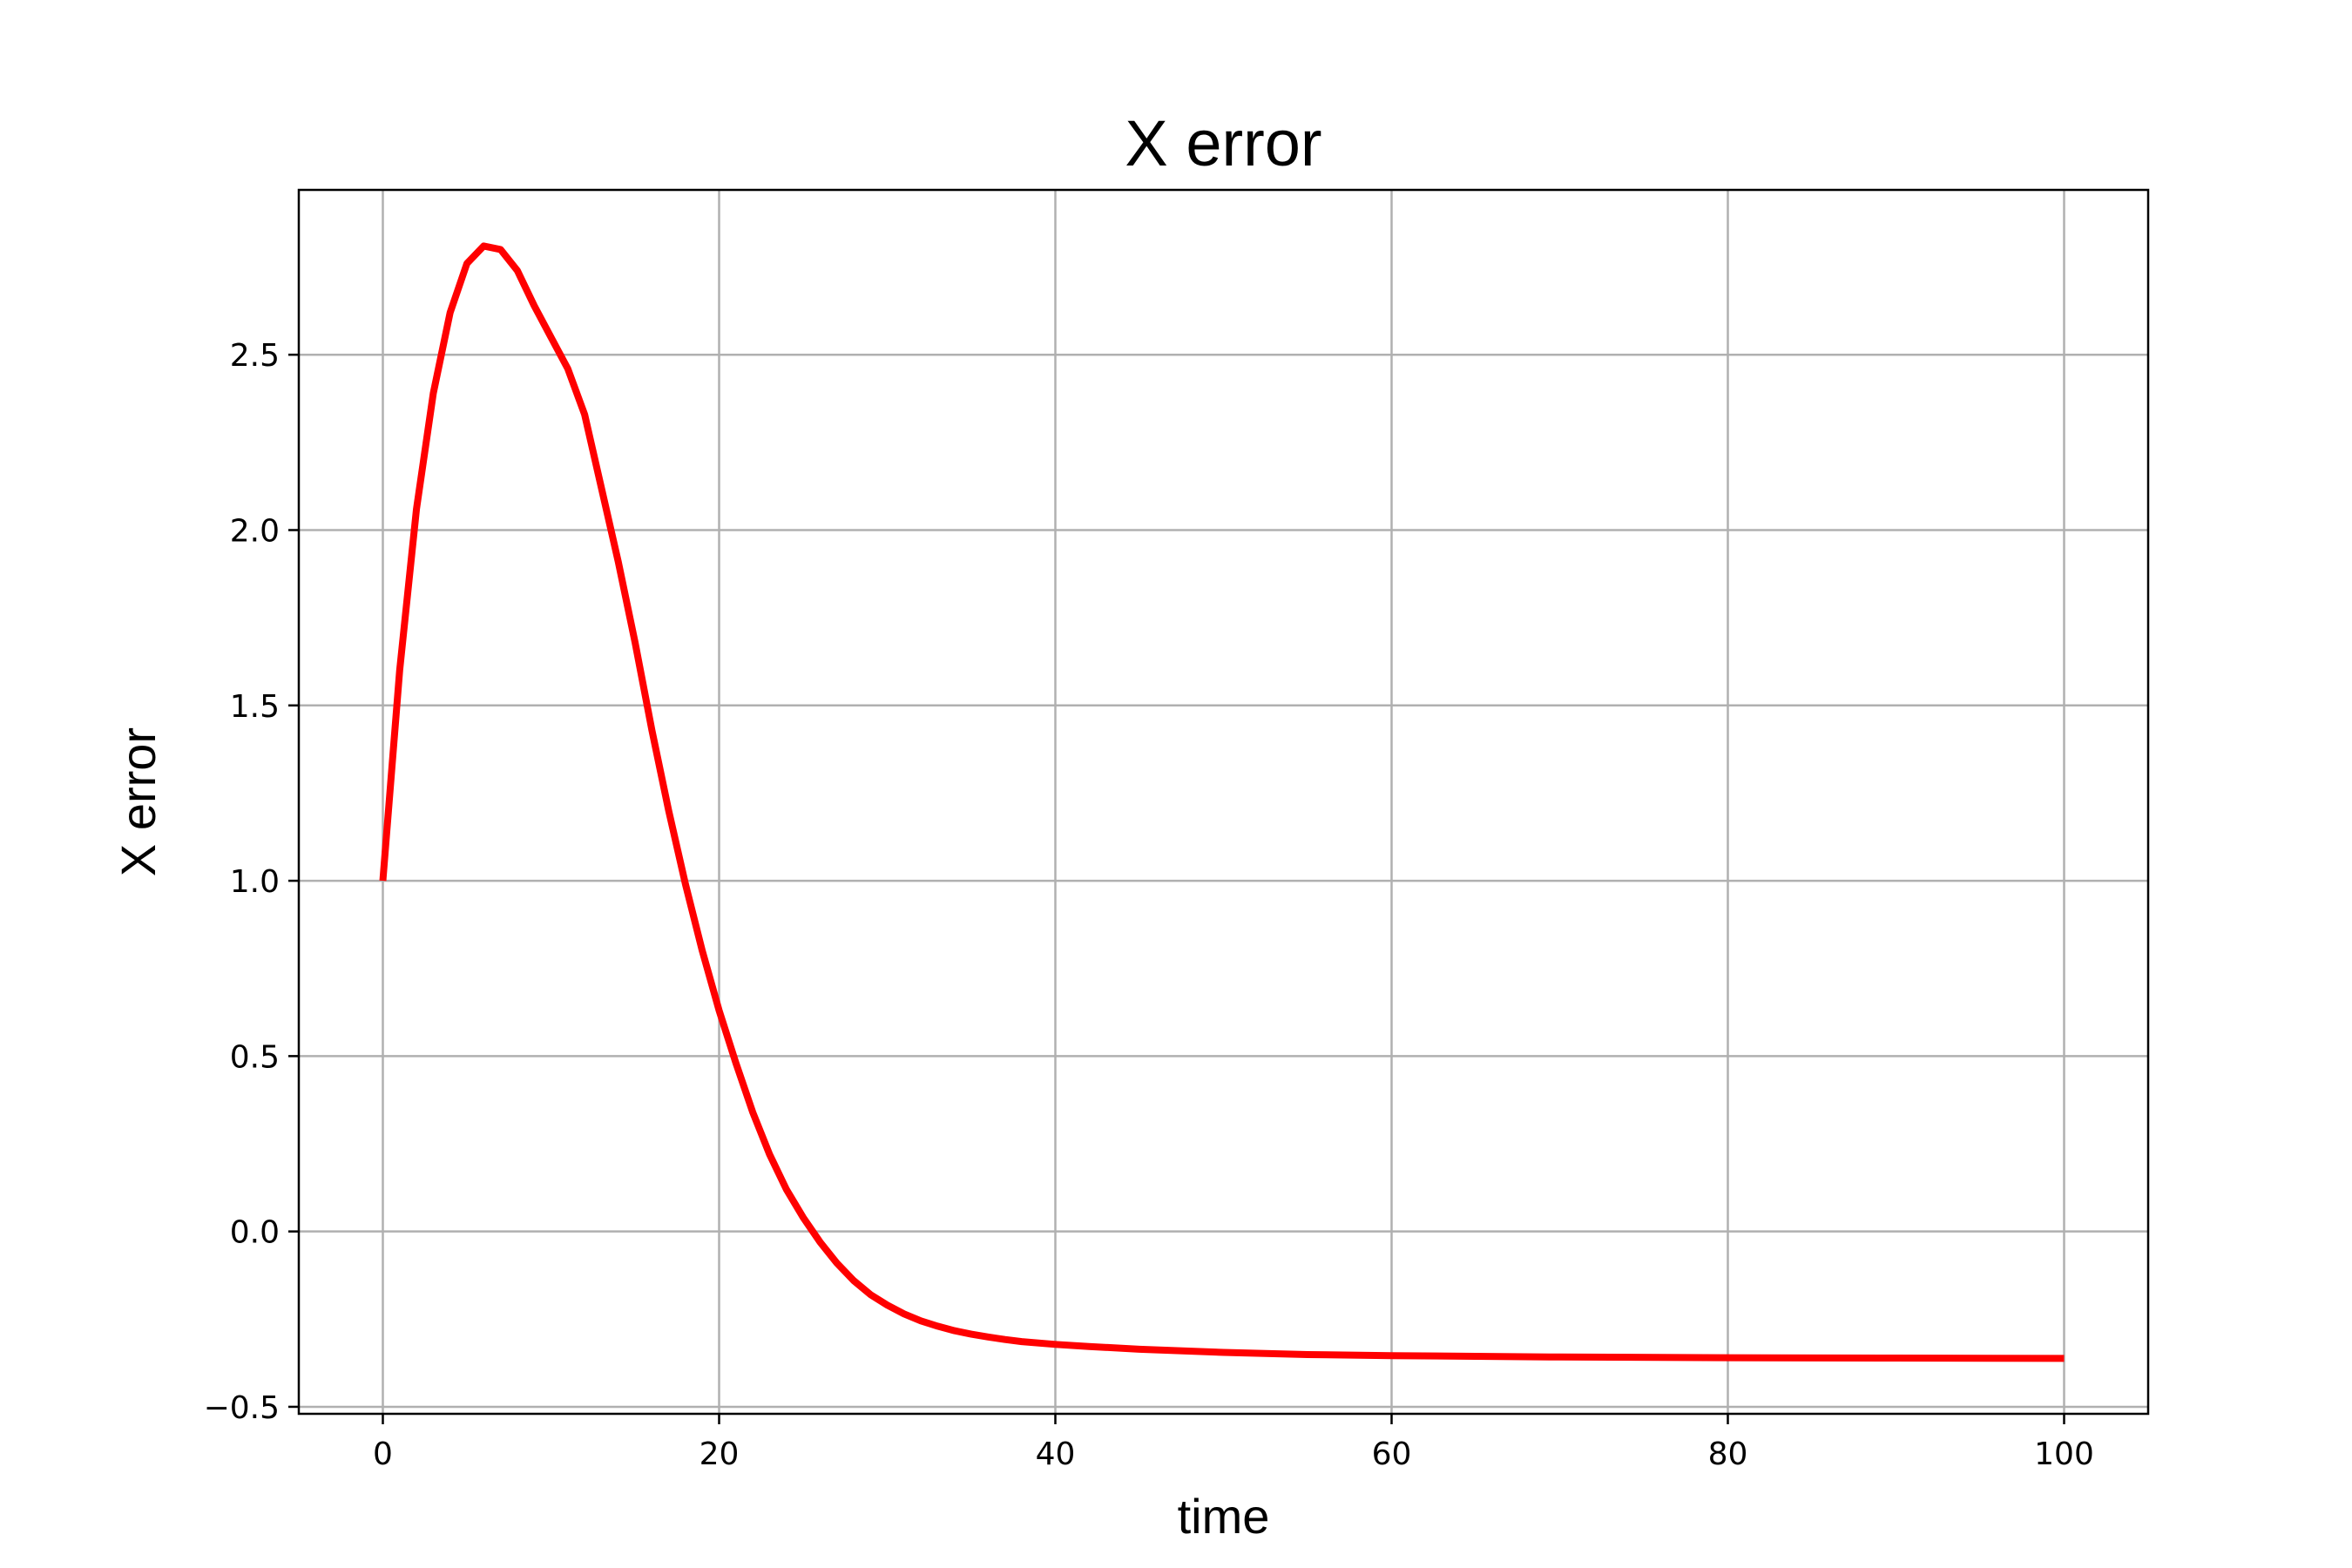 The height and width of the screenshot is (1568, 2352). What do you see at coordinates (255, 882) in the screenshot?
I see `y-tick-label: 1.0` at bounding box center [255, 882].